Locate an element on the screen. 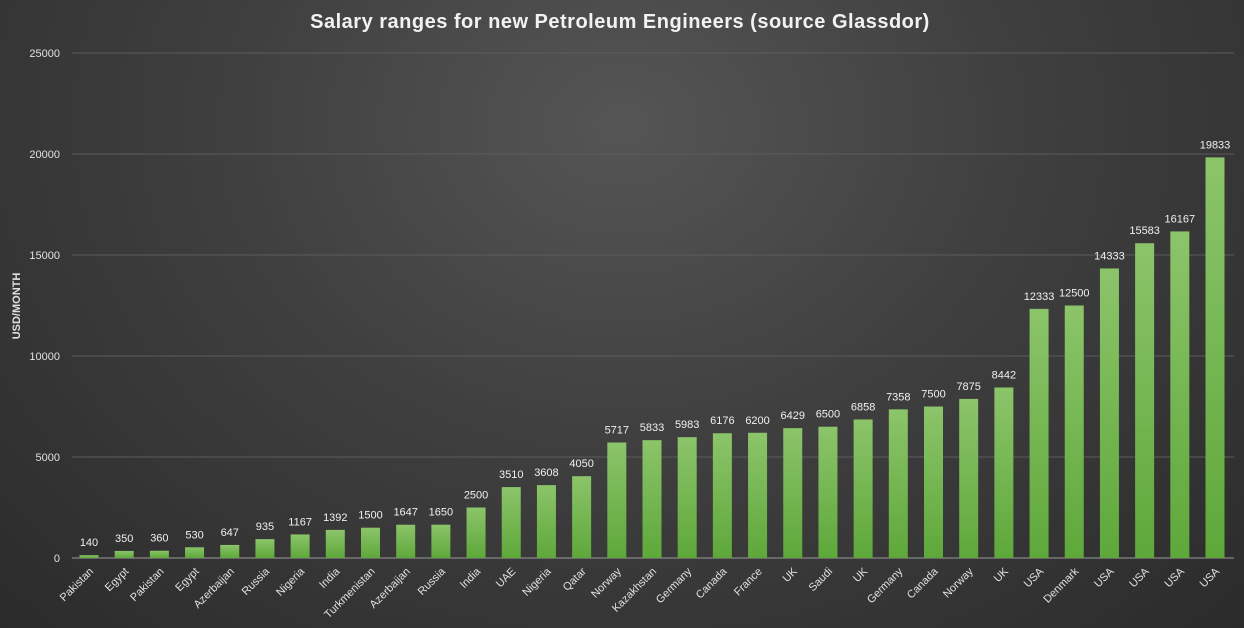  data-label: 4050 is located at coordinates (581, 464).